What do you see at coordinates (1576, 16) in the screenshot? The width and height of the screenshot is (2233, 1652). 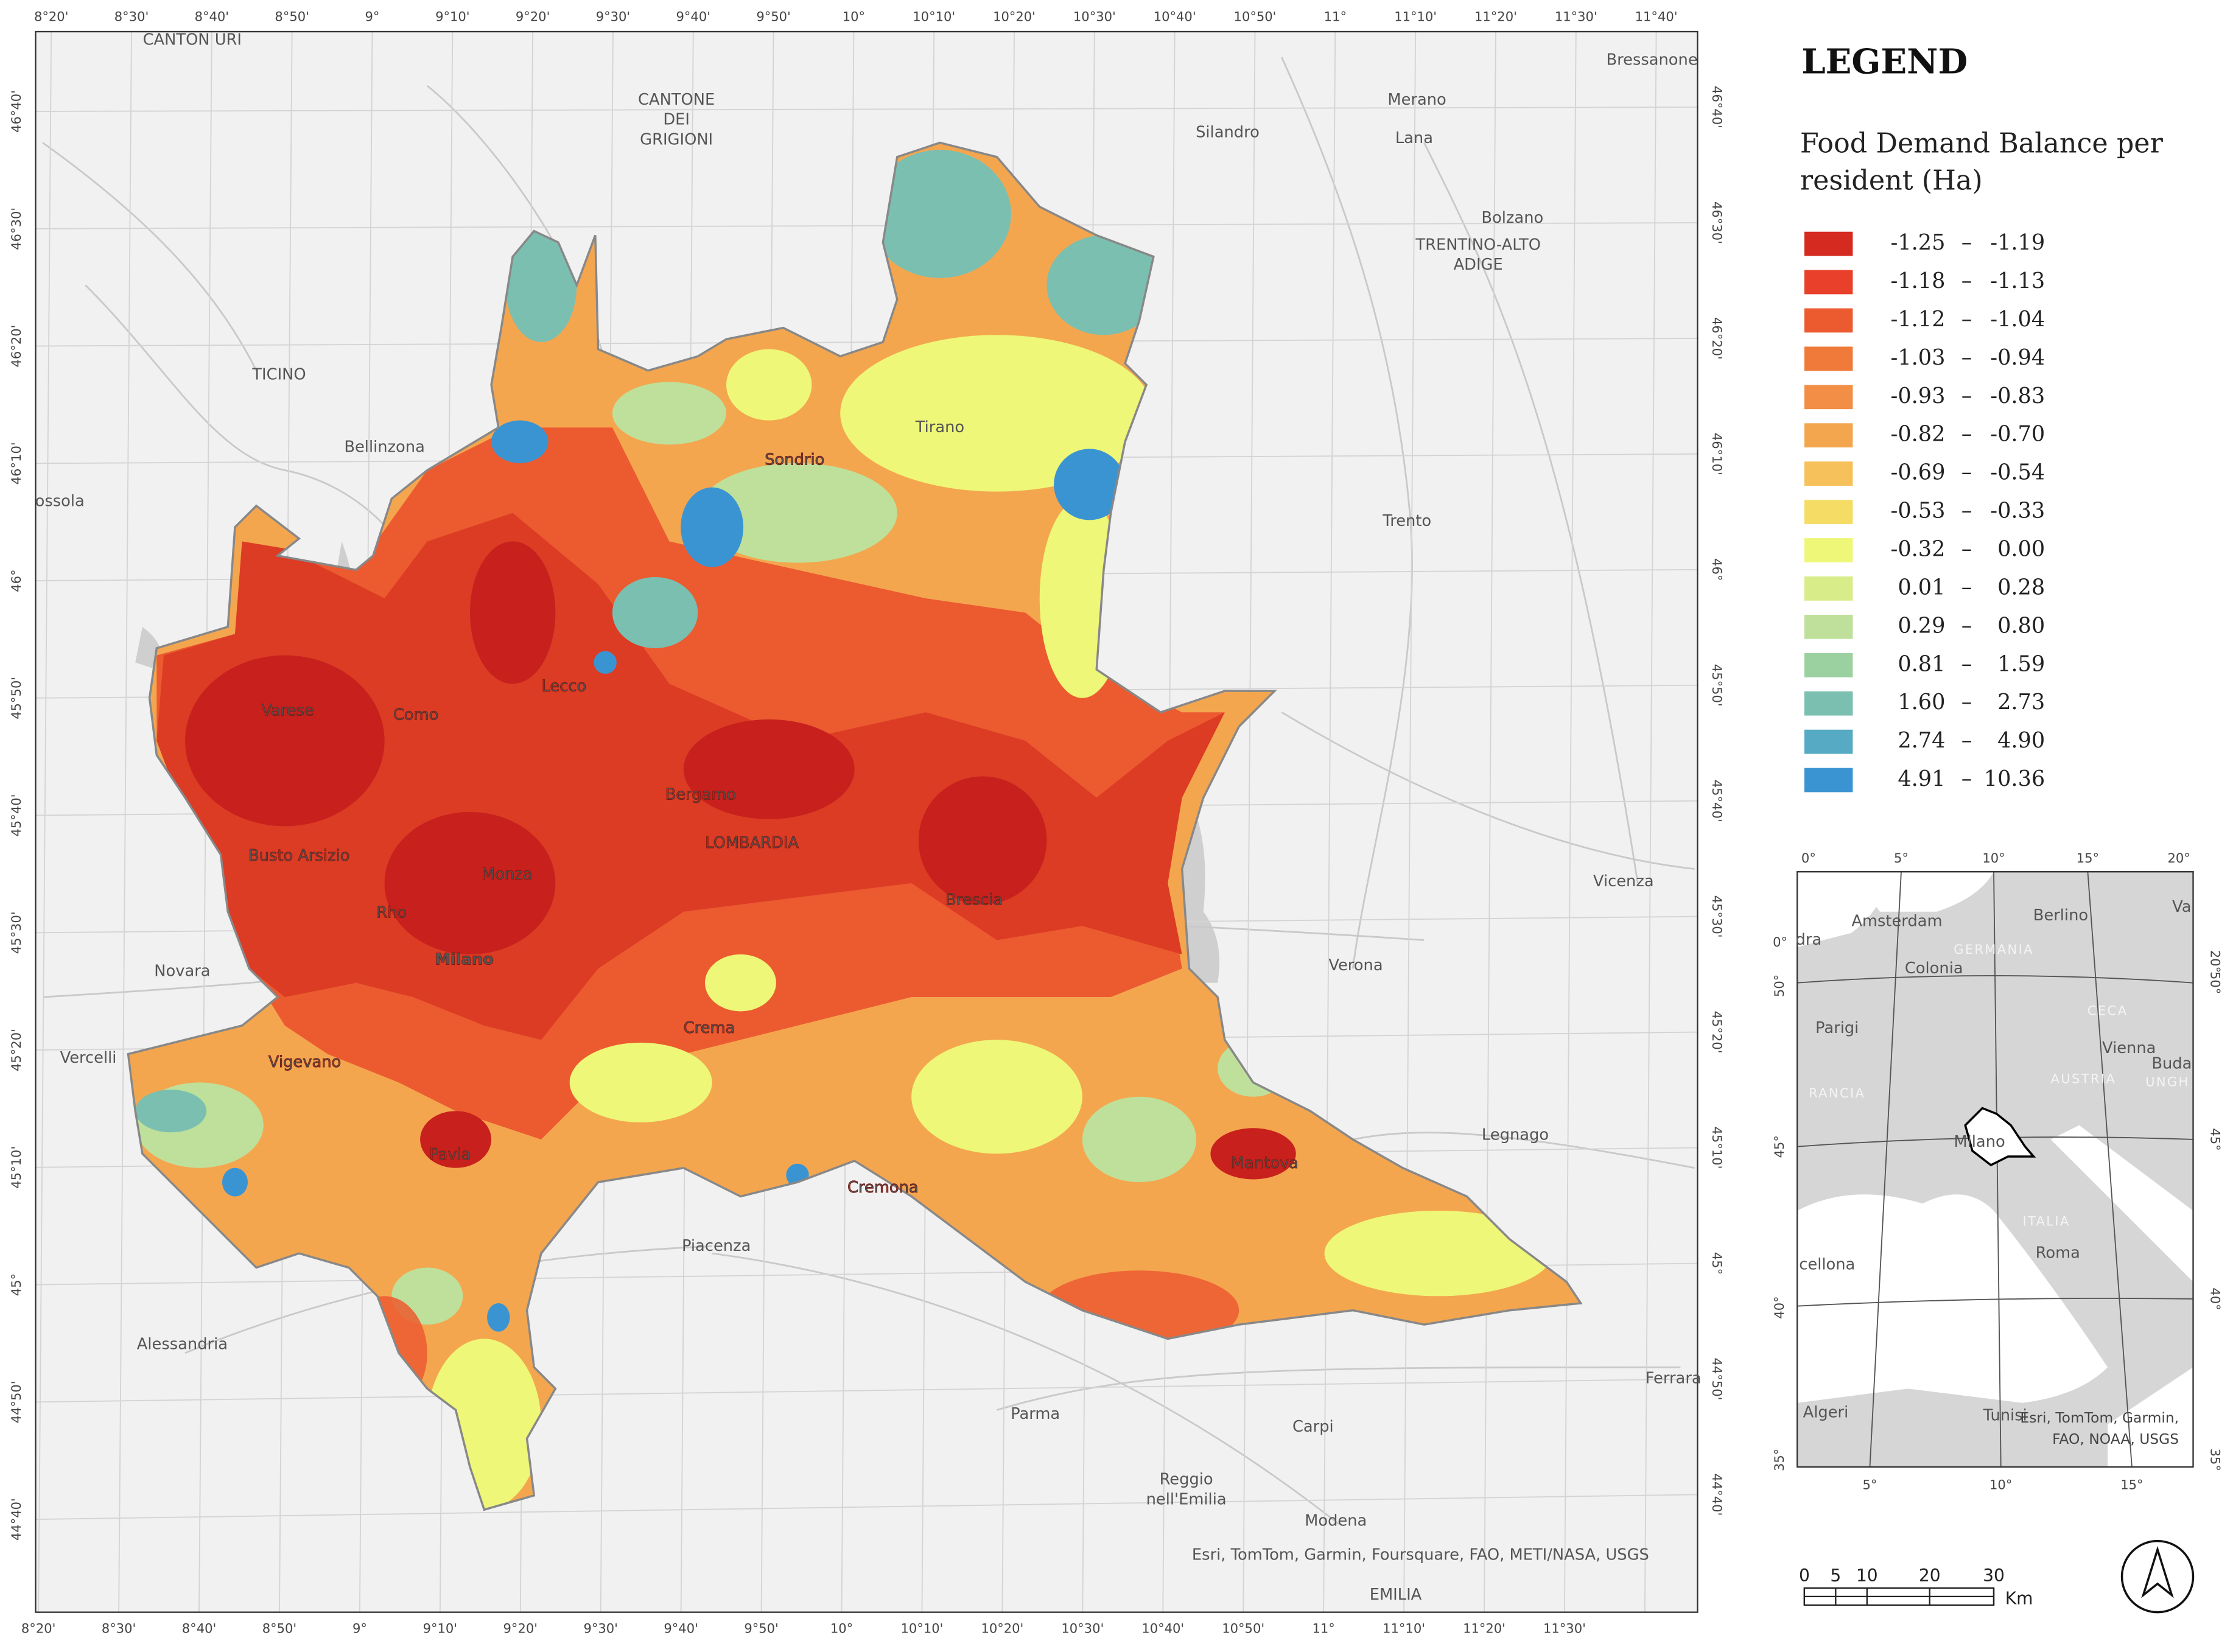 I see `graticule-label: 11°30'` at bounding box center [1576, 16].